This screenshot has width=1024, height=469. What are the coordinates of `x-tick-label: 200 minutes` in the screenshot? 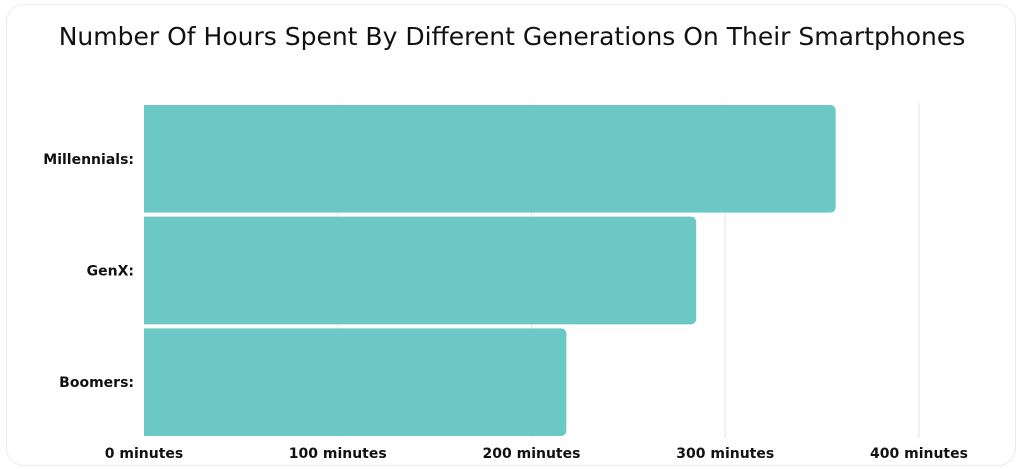 It's located at (532, 454).